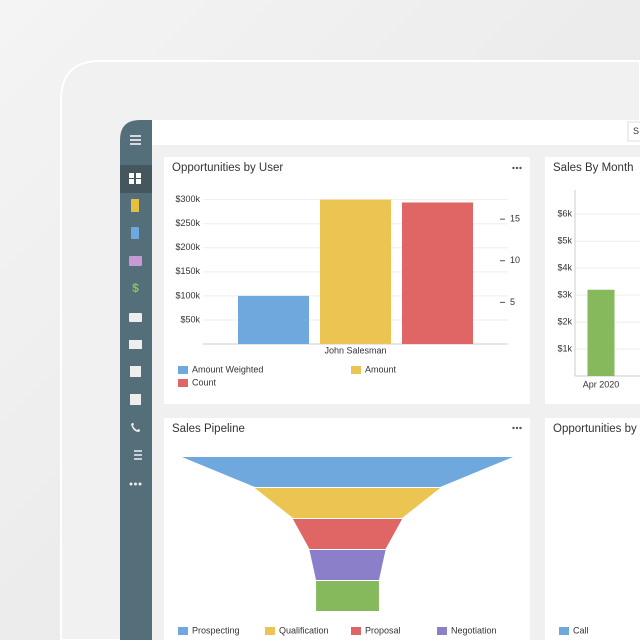  I want to click on search-box, so click(633, 131).